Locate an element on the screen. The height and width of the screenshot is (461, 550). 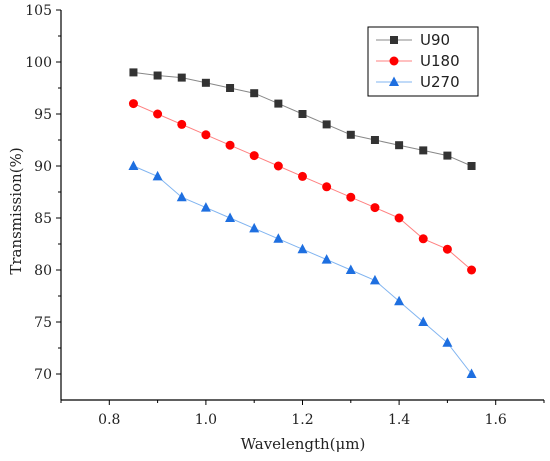
x-tick-label: 1.4 is located at coordinates (399, 420).